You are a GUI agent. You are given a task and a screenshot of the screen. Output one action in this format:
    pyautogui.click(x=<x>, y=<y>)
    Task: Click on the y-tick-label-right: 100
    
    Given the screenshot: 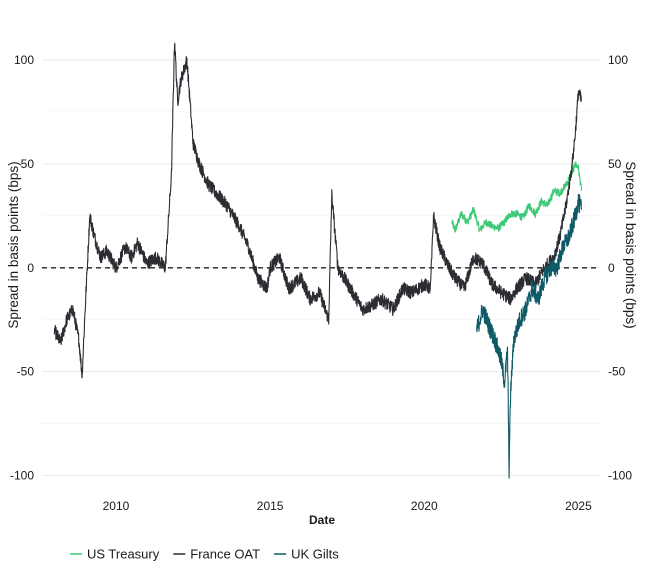 What is the action you would take?
    pyautogui.click(x=618, y=60)
    